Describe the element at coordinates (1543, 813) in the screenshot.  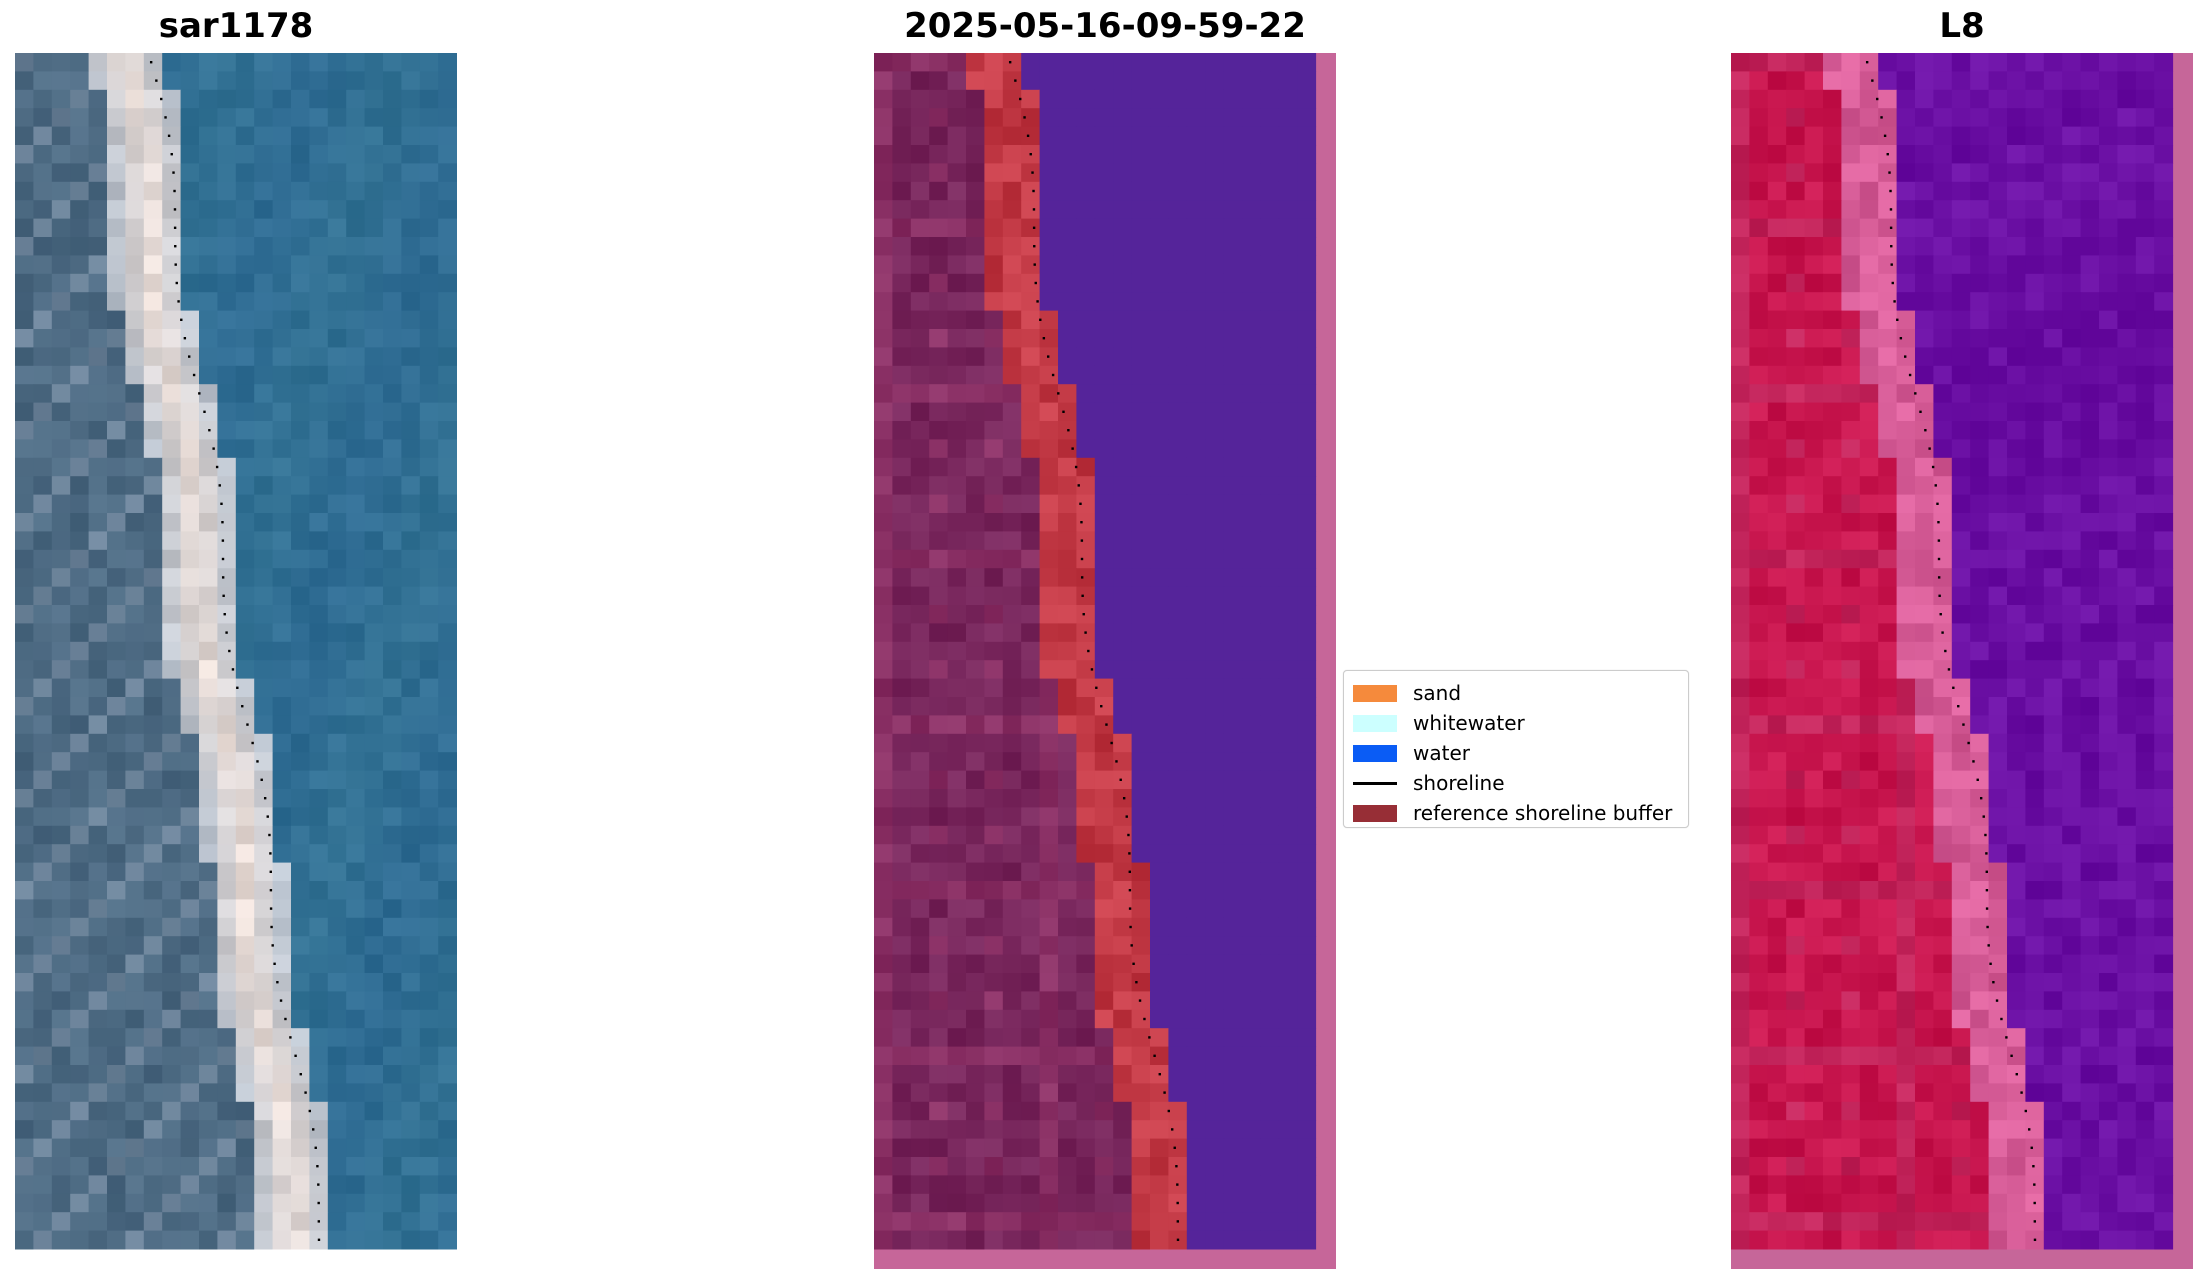
I see `legend-label: reference shoreline buffer` at that location.